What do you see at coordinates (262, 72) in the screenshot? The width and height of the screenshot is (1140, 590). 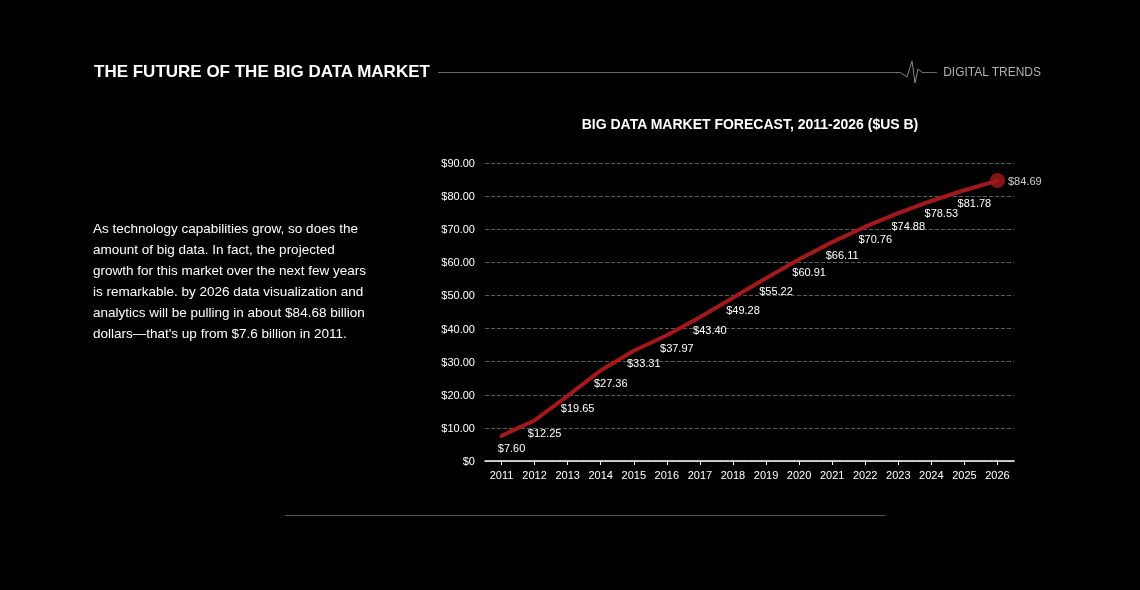 I see `text: THE FUTURE OF THE BIG DATA MARKET` at bounding box center [262, 72].